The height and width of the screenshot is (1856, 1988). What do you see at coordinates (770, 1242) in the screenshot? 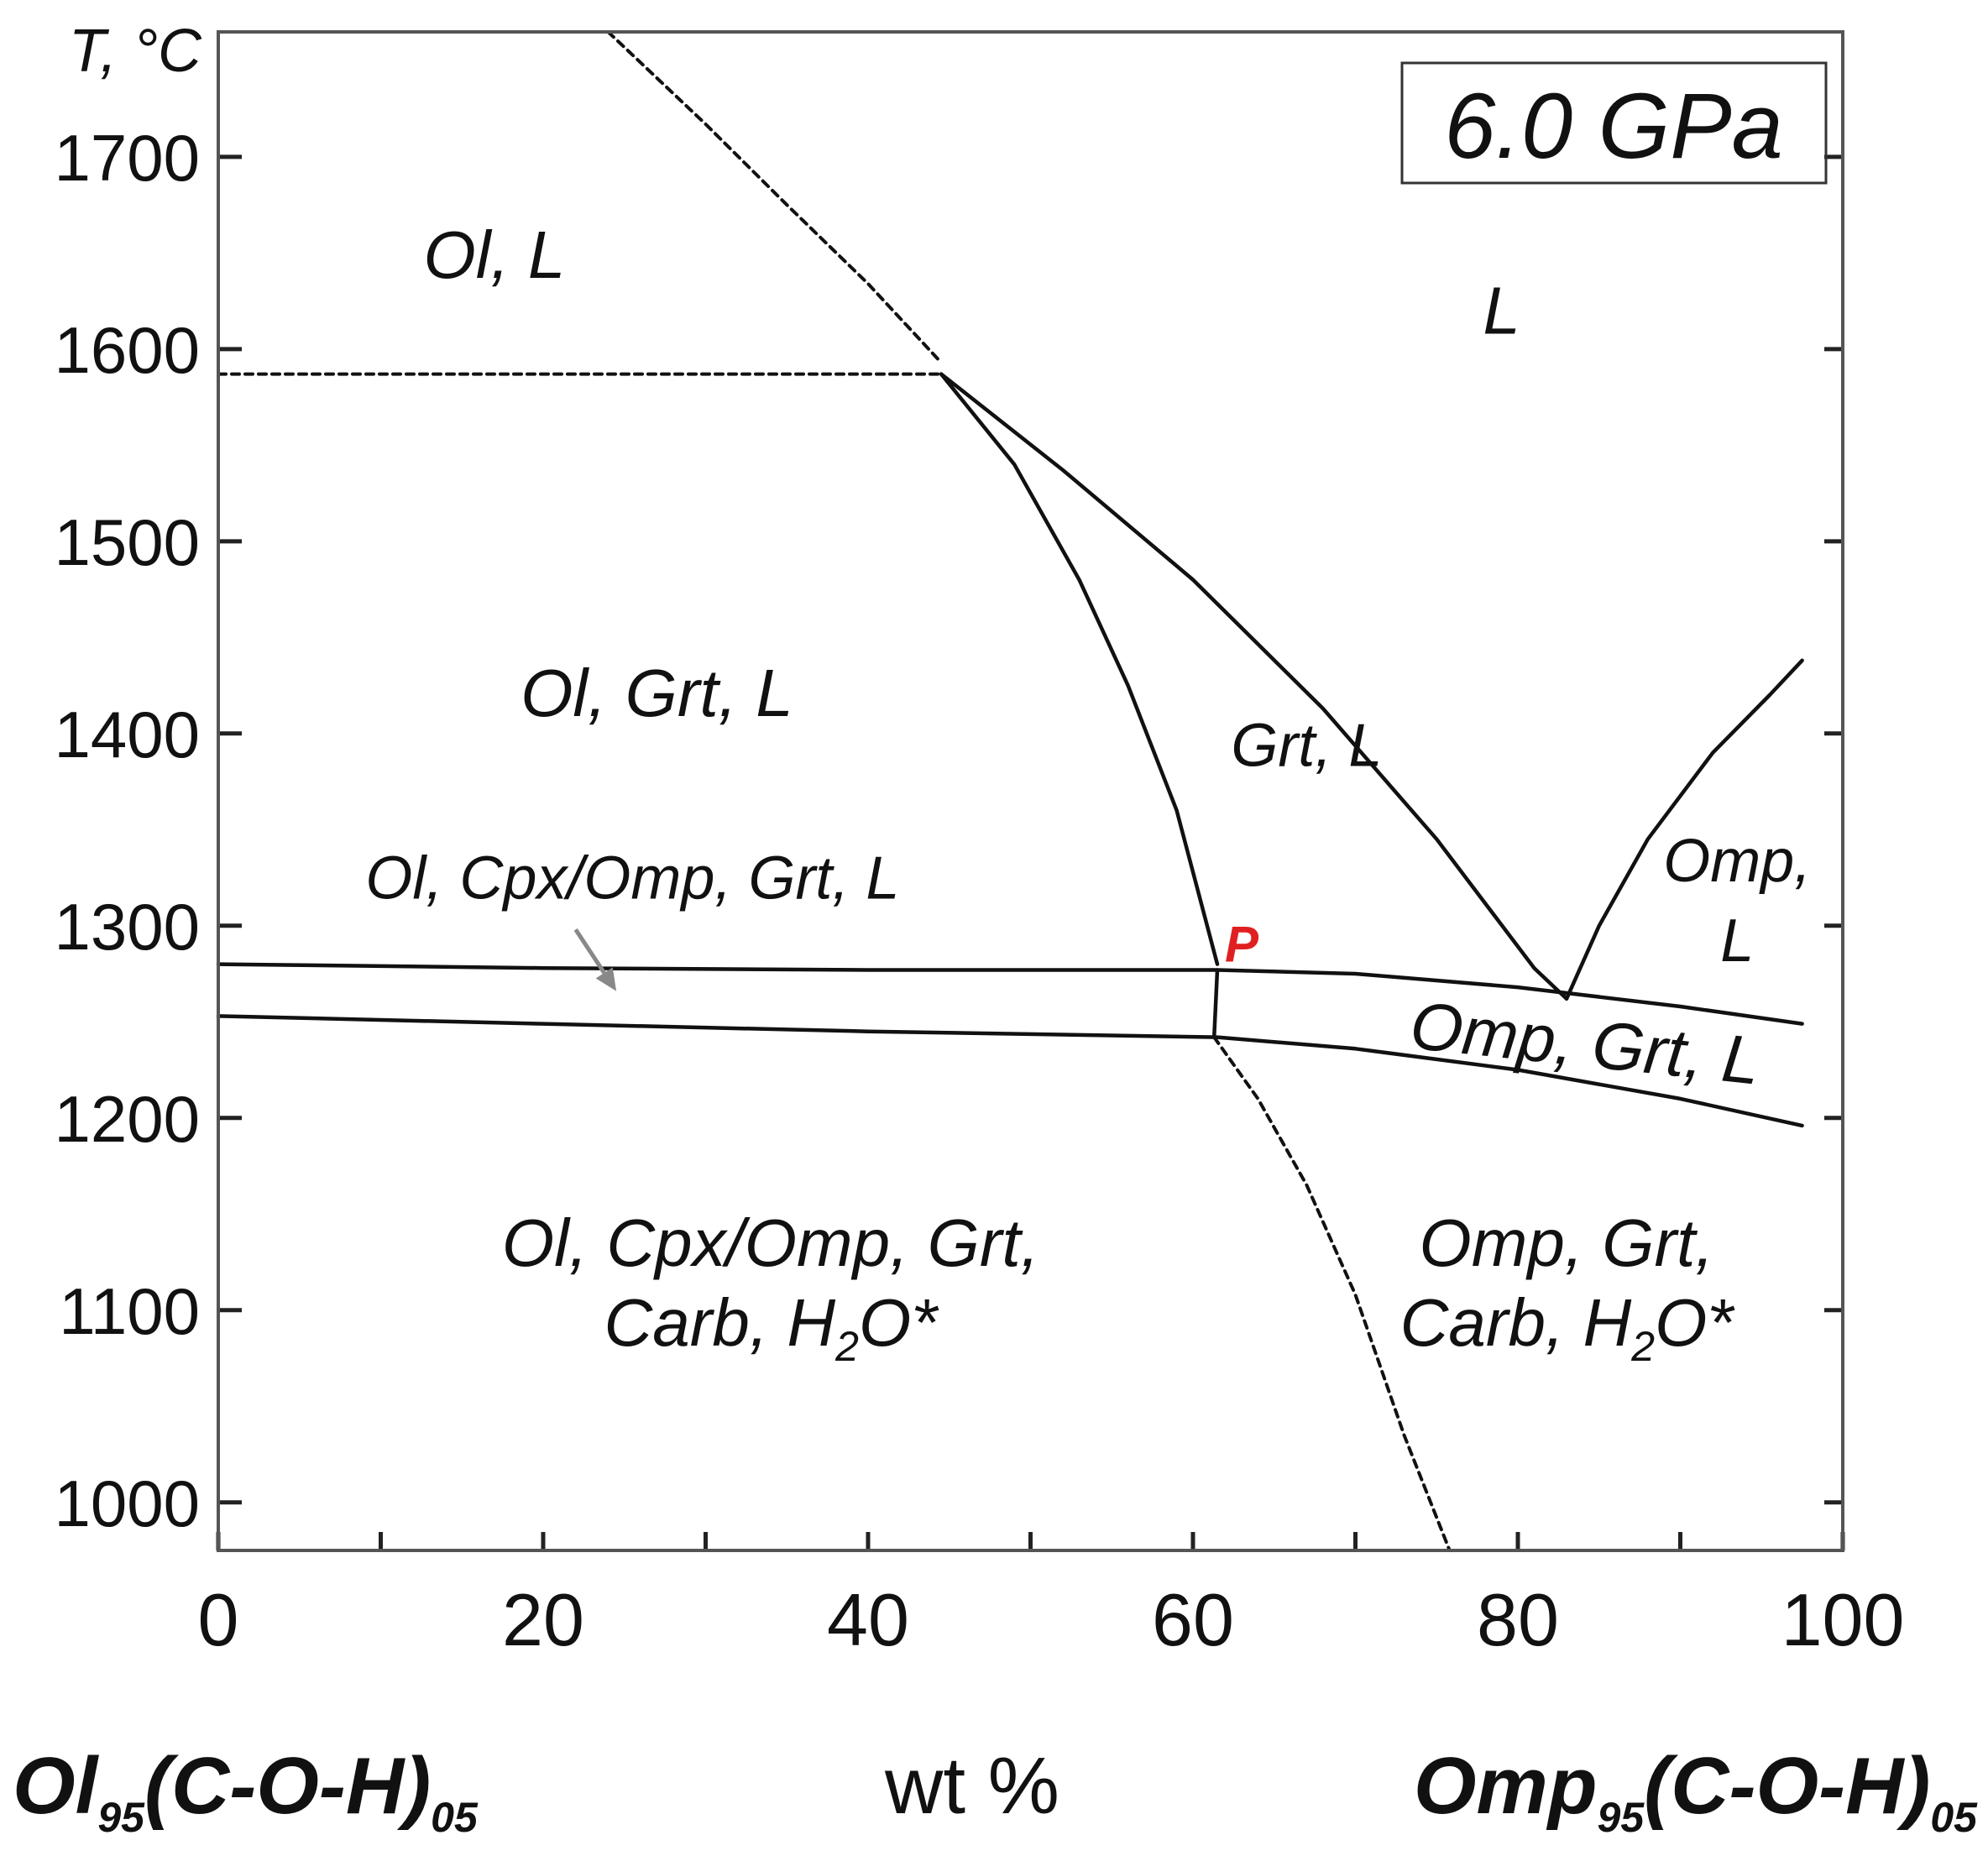
I see `region-label-ol-cpx-omp-grt-carb-line1: Ol, Cpx/Omp, Grt,` at bounding box center [770, 1242].